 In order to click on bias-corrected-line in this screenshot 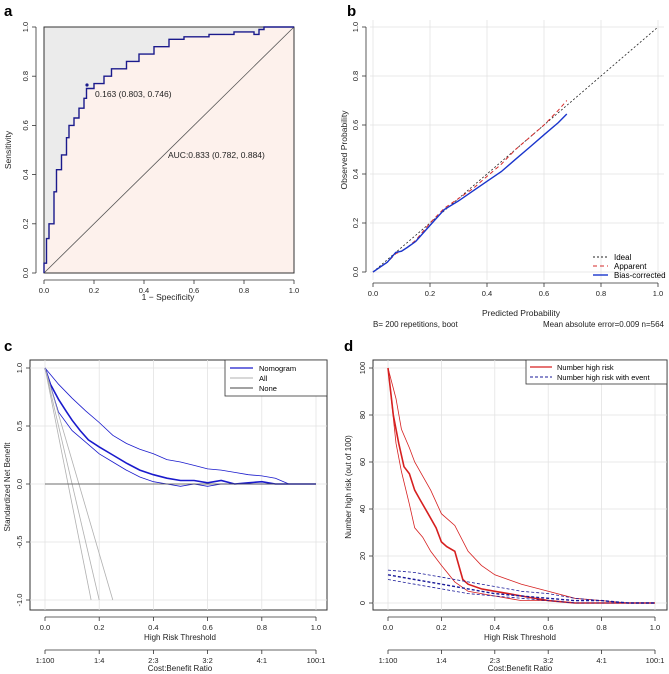, I will do `click(470, 193)`.